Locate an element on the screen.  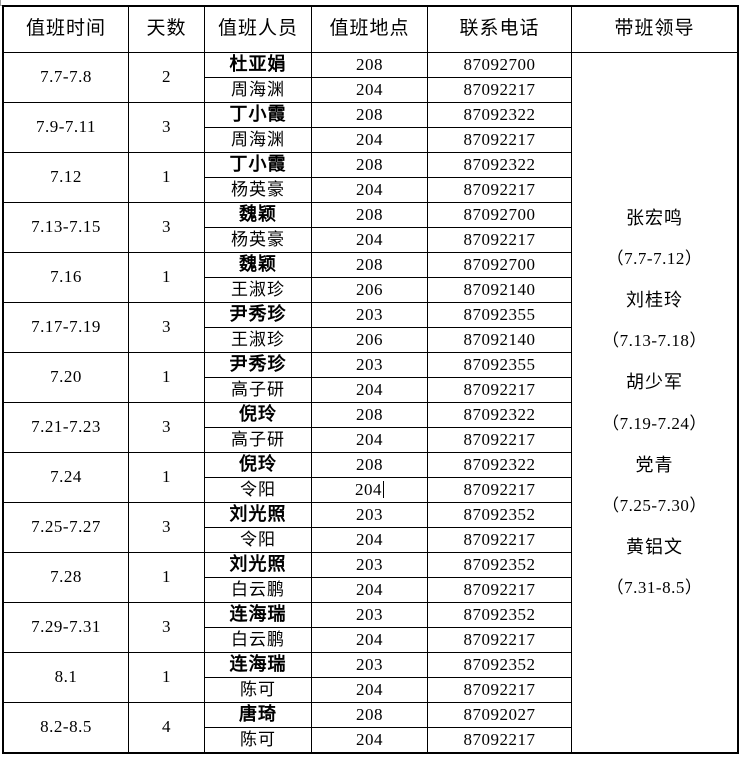
duty-time-cell: 7.20 is located at coordinates (66, 377).